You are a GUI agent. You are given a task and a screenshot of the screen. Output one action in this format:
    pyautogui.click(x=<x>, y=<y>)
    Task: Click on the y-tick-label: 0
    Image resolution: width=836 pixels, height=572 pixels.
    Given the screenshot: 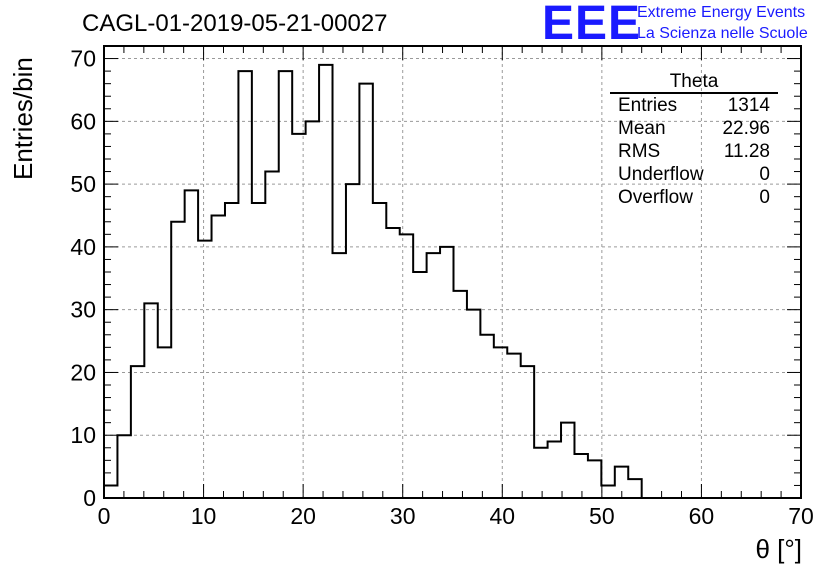 What is the action you would take?
    pyautogui.click(x=89, y=498)
    